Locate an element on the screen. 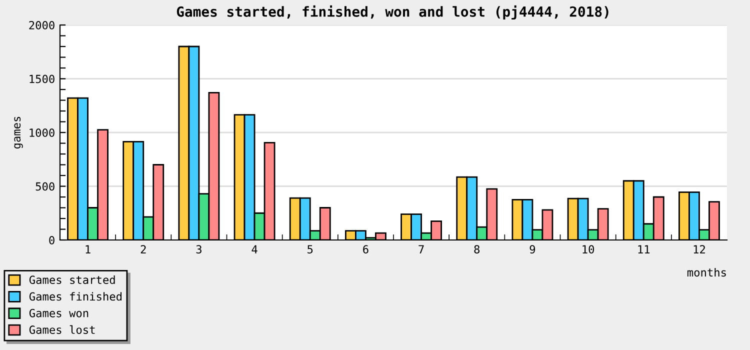 Image resolution: width=750 pixels, height=350 pixels. legend-label: Games lost is located at coordinates (62, 329).